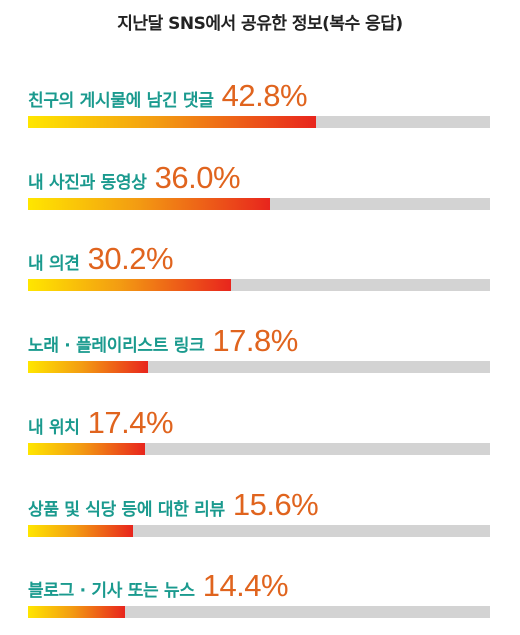 The width and height of the screenshot is (520, 635). I want to click on category-label: 상품 및 식당 등에 대한 리뷰, so click(126, 509).